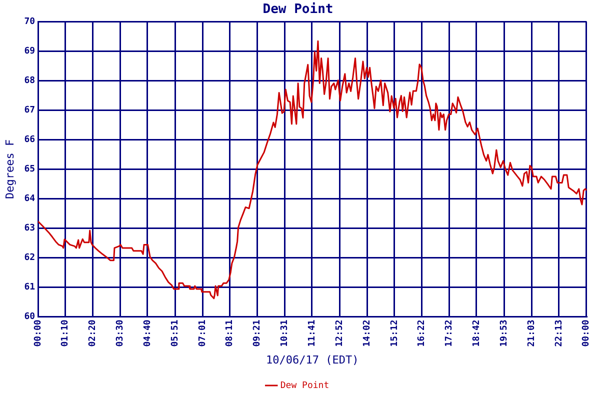 This screenshot has height=400, width=600. I want to click on x-tick-label: 04:40, so click(147, 333).